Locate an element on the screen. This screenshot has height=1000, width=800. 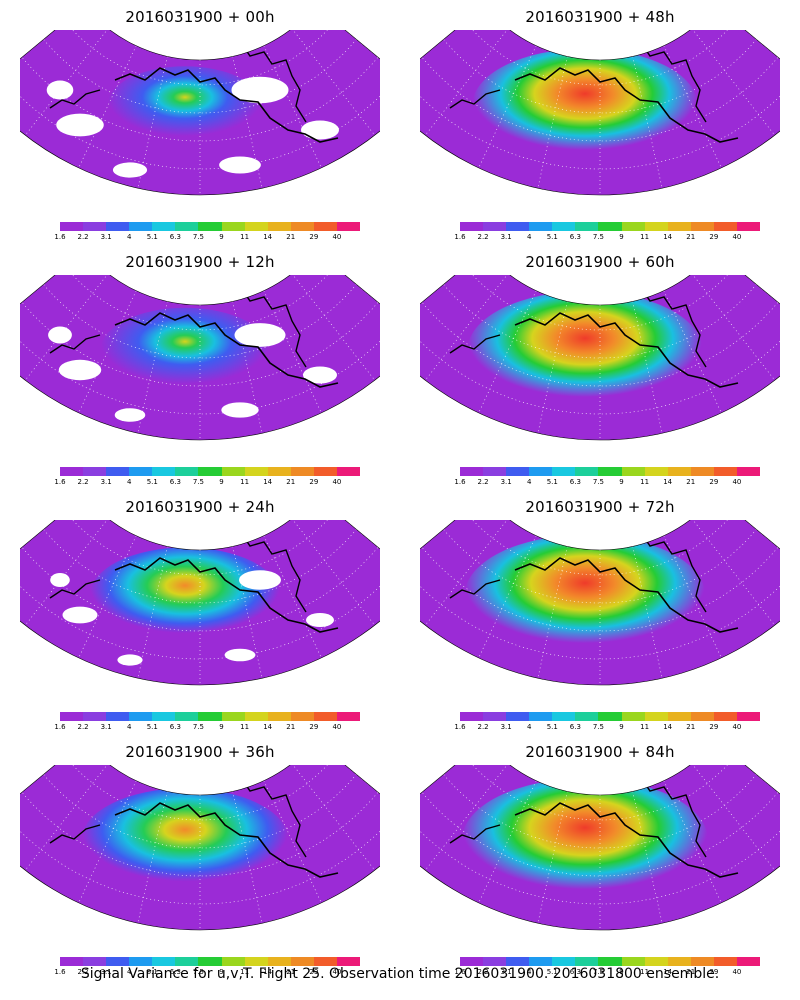
colorbar-tick-label: 11 is located at coordinates (645, 972).